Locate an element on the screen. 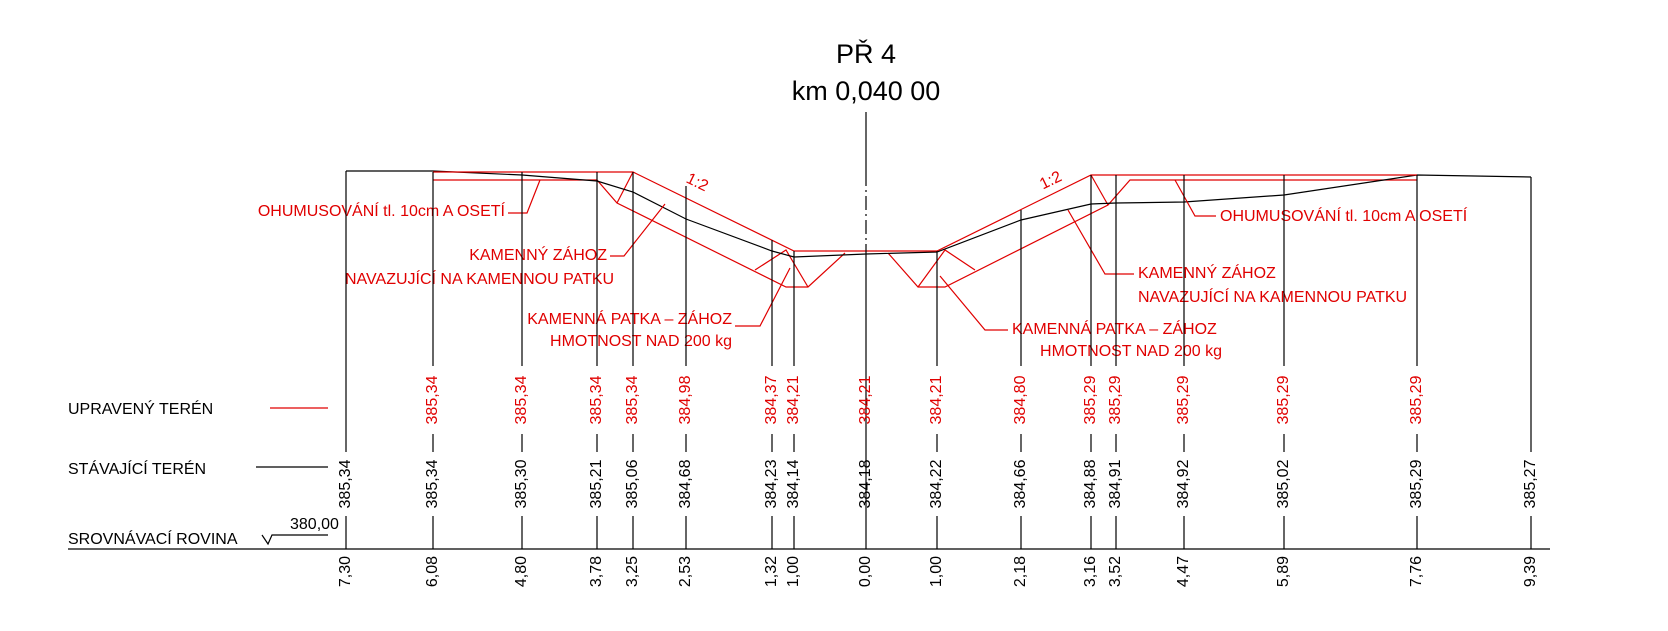  existing-elevation: 385,06 is located at coordinates (632, 483).